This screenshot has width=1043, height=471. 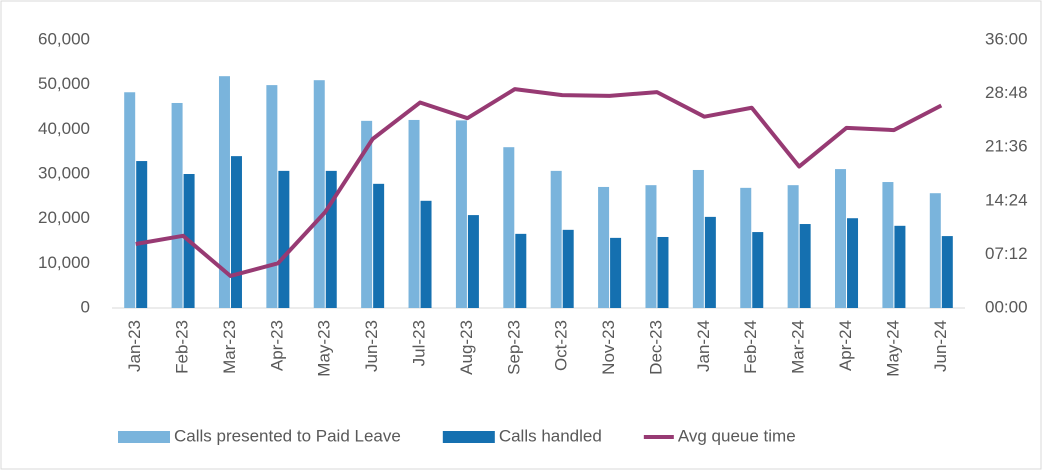 What do you see at coordinates (892, 348) in the screenshot?
I see `x-tick-label: May-24` at bounding box center [892, 348].